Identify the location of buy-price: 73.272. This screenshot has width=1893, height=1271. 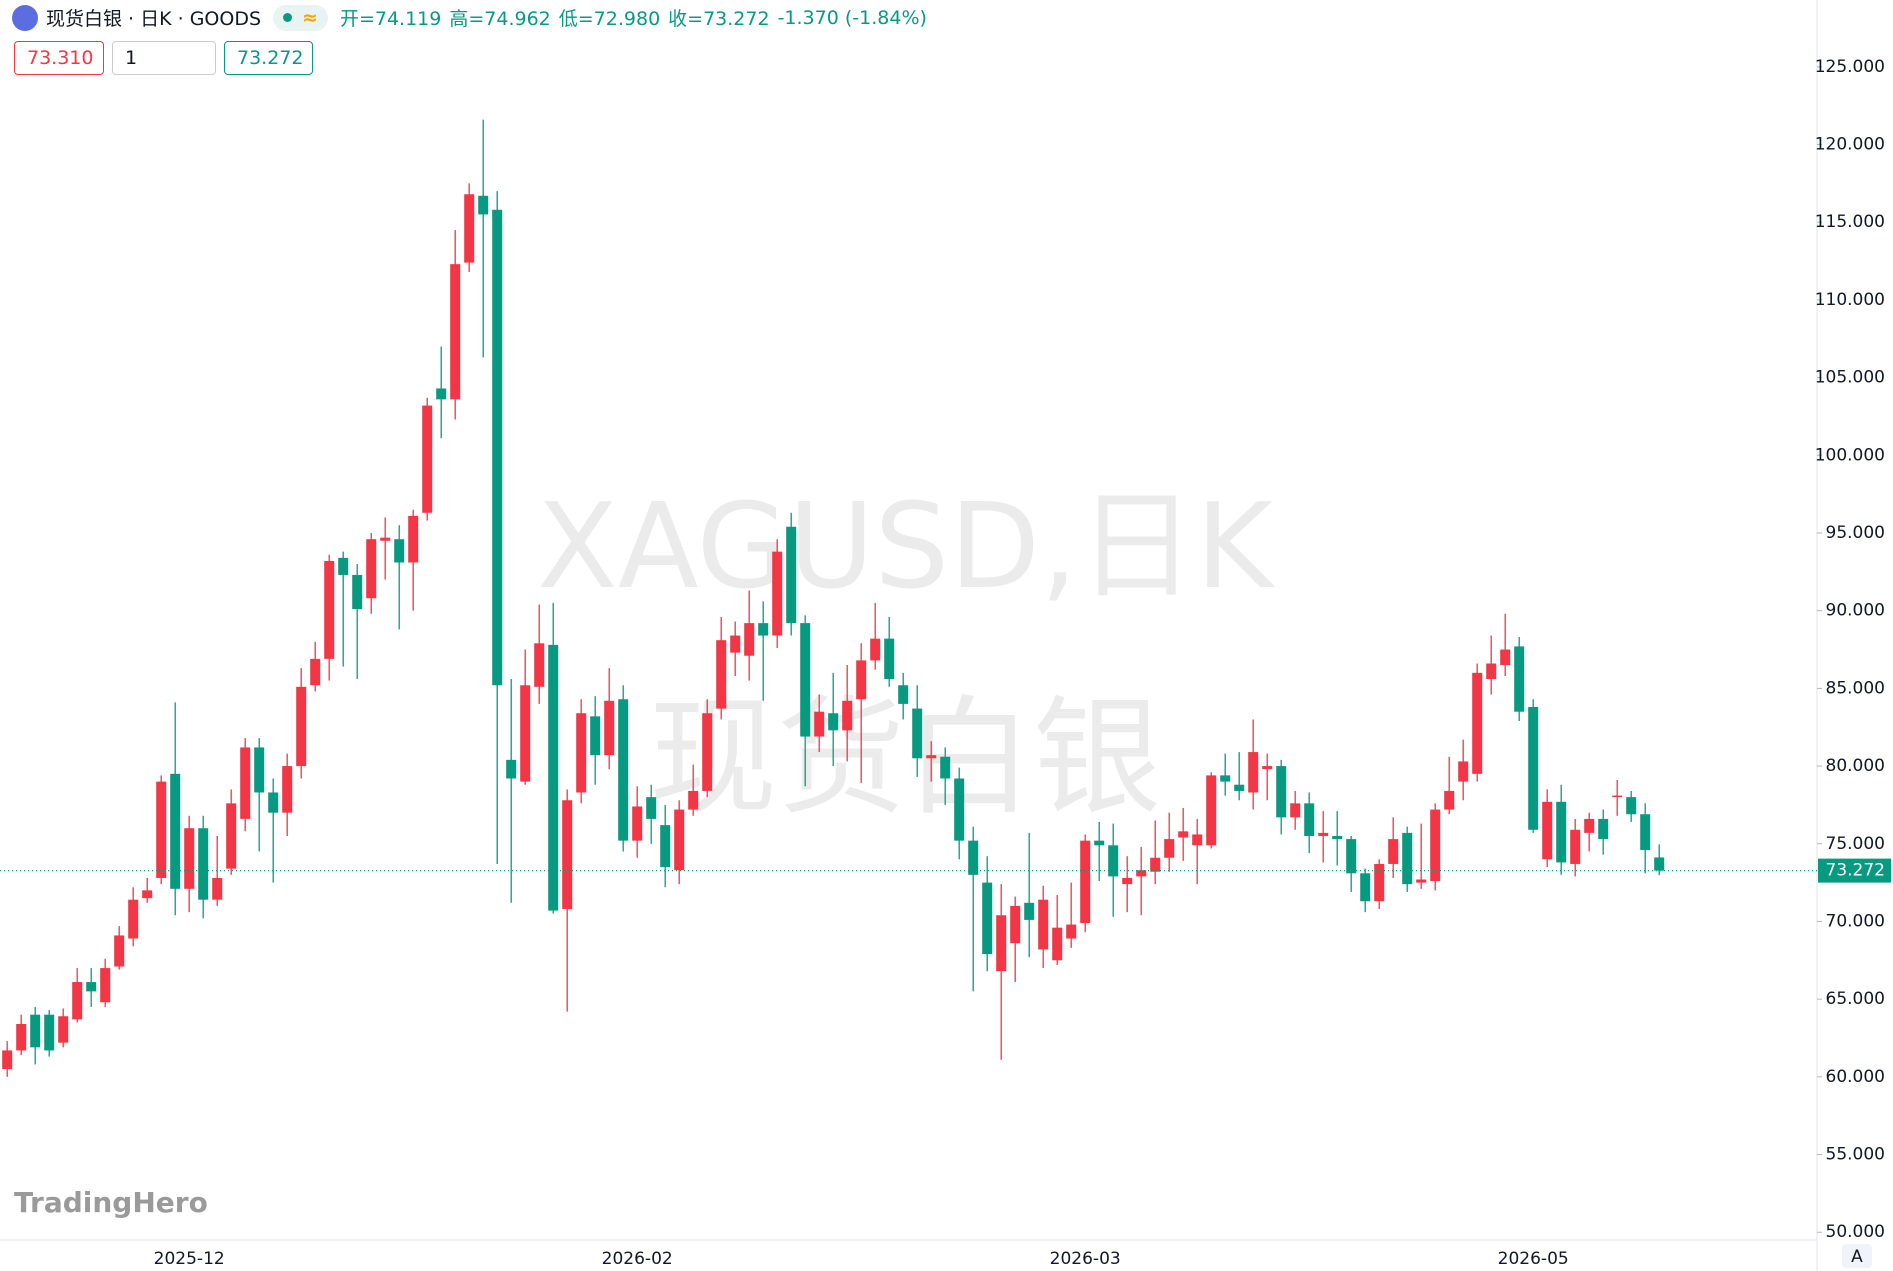
(268, 58).